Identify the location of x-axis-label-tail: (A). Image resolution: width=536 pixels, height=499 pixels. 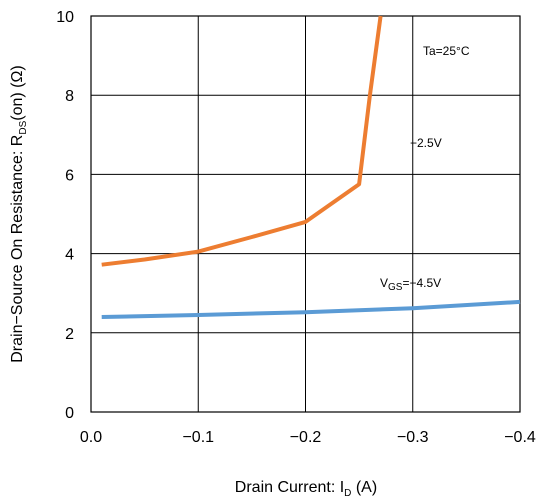
(364, 487).